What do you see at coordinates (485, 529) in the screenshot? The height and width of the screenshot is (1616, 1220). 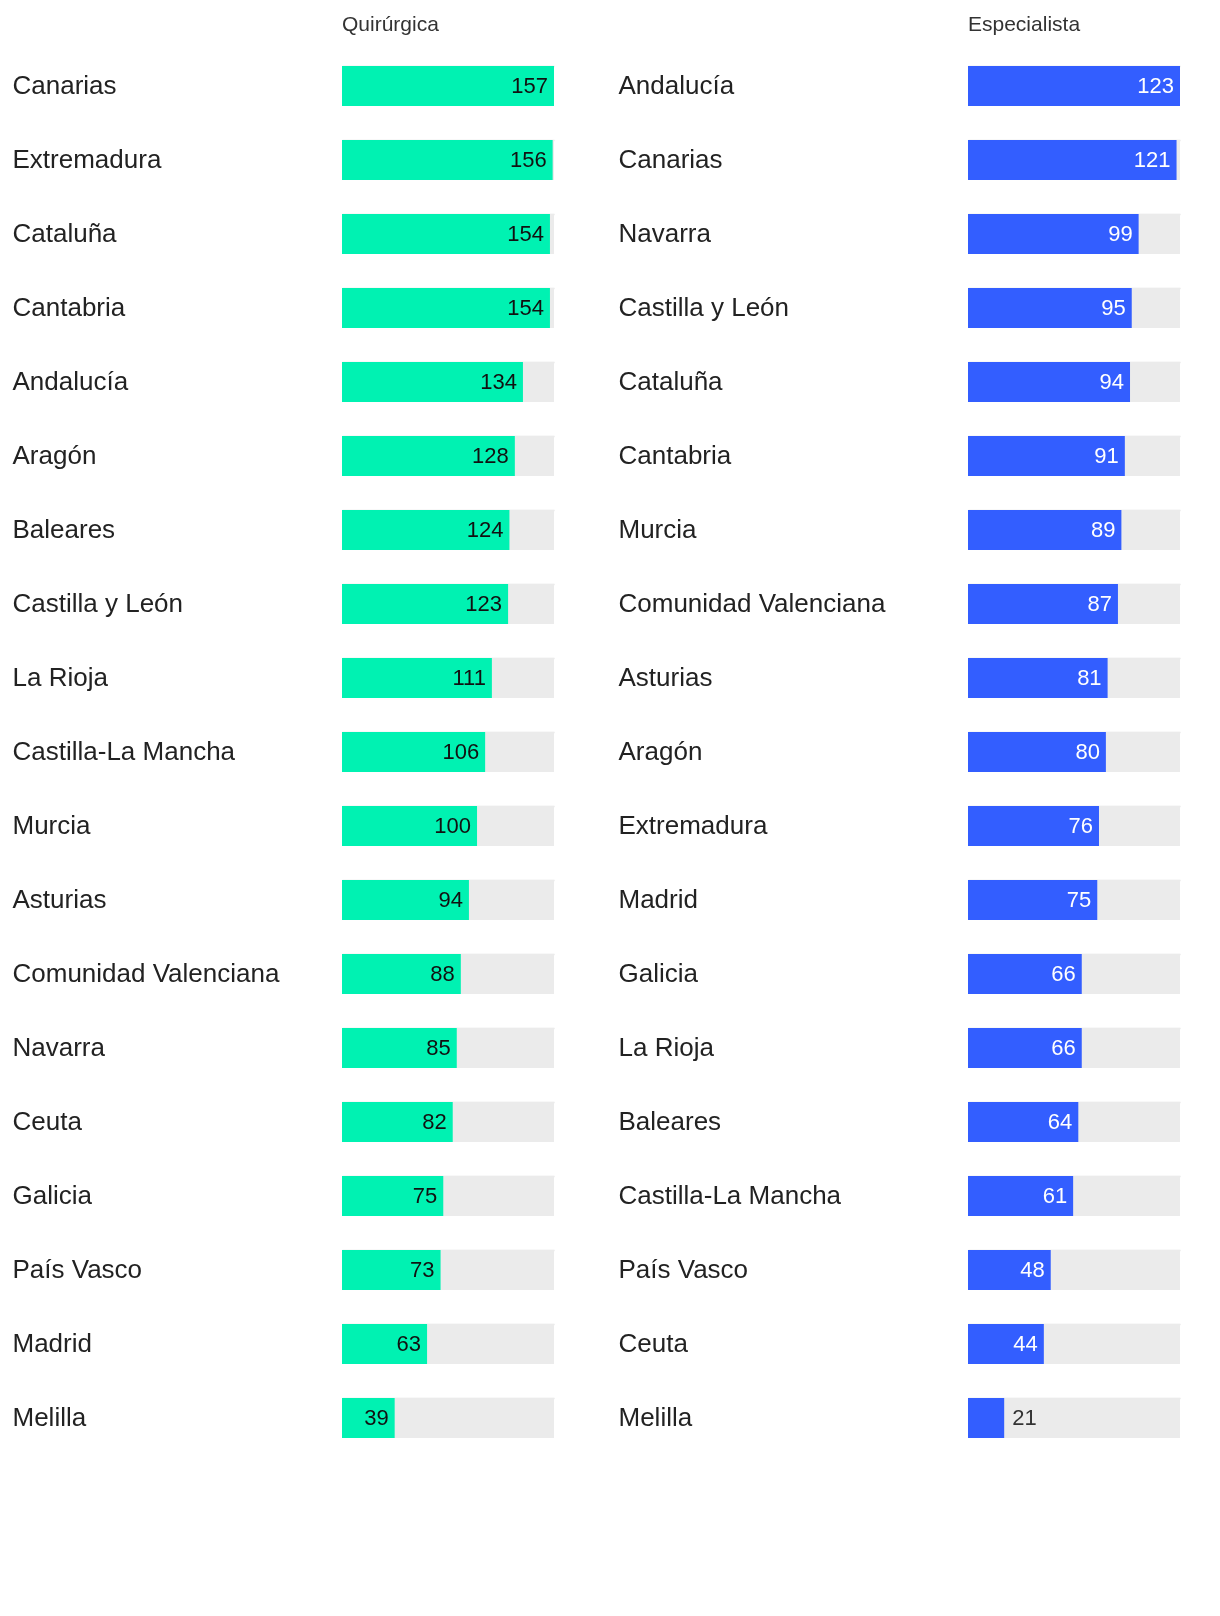 I see `data-label: 124` at bounding box center [485, 529].